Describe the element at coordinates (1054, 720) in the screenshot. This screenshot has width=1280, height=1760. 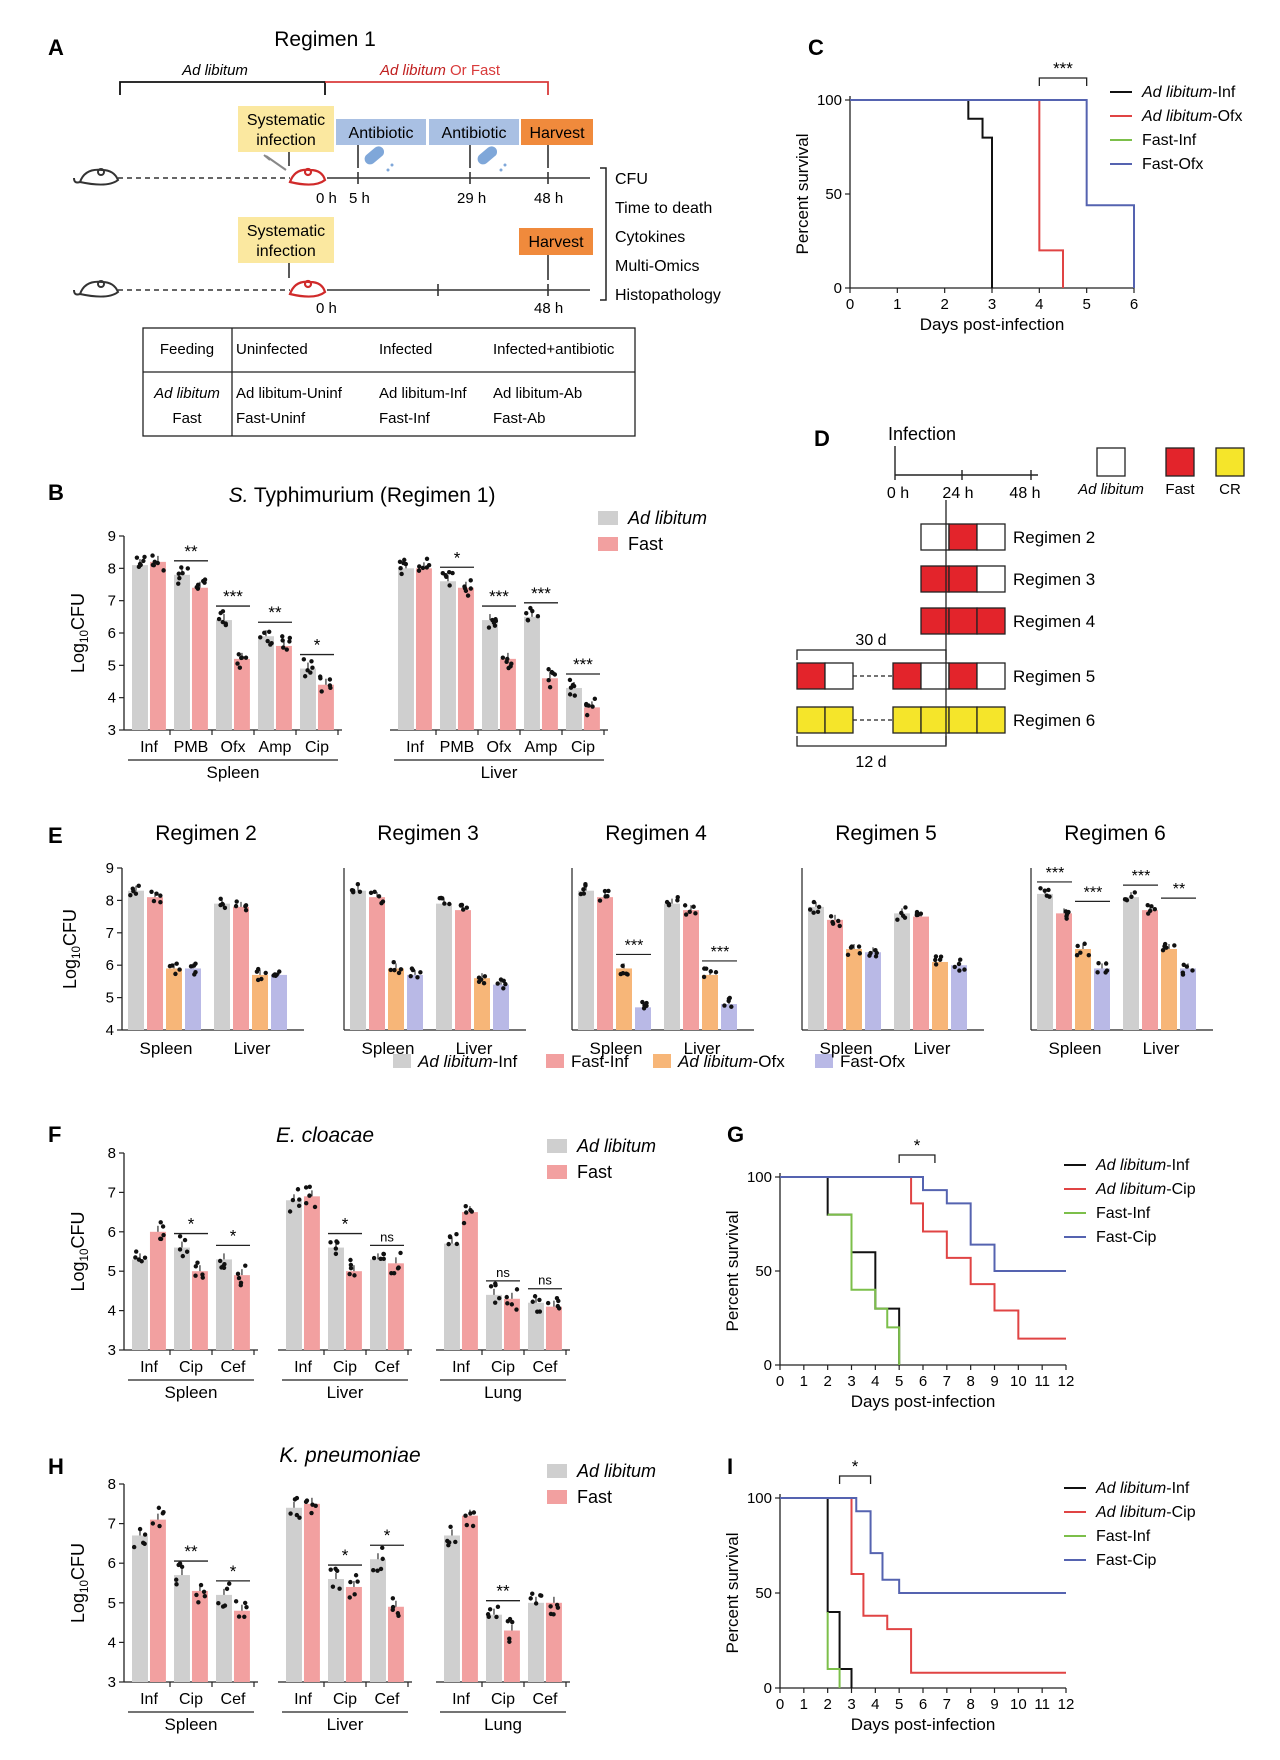
I see `regimen-label: Regimen 6` at that location.